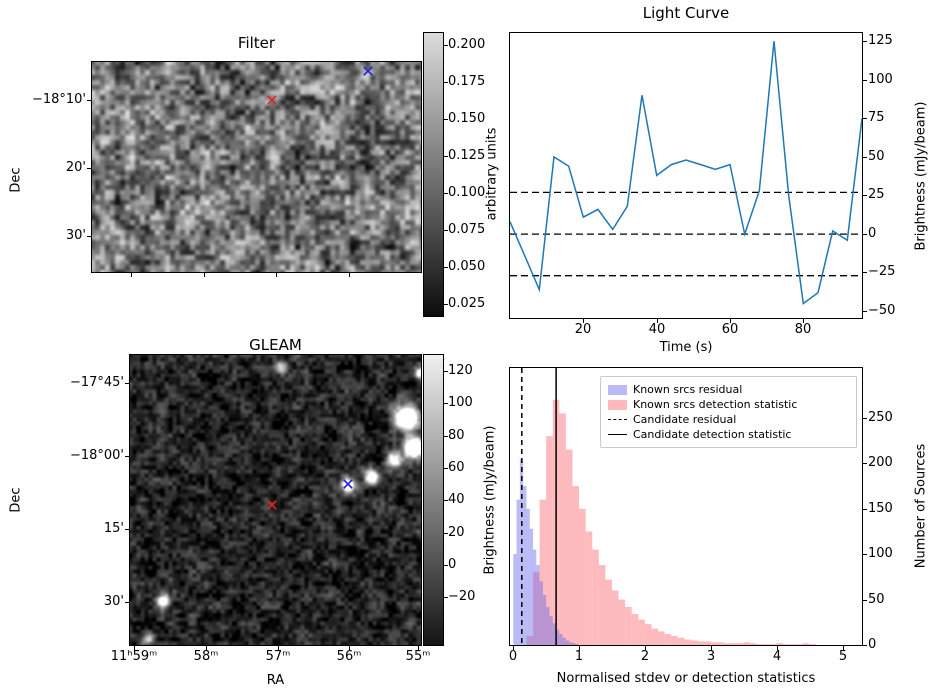 The height and width of the screenshot is (699, 938). What do you see at coordinates (349, 656) in the screenshot?
I see `gleam-xtick-3: 56ᵐ` at bounding box center [349, 656].